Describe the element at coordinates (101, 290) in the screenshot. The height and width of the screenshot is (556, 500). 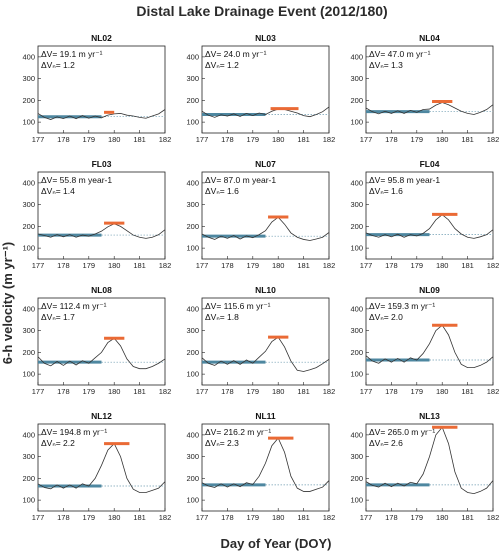
I see `panel-title: NL08` at that location.